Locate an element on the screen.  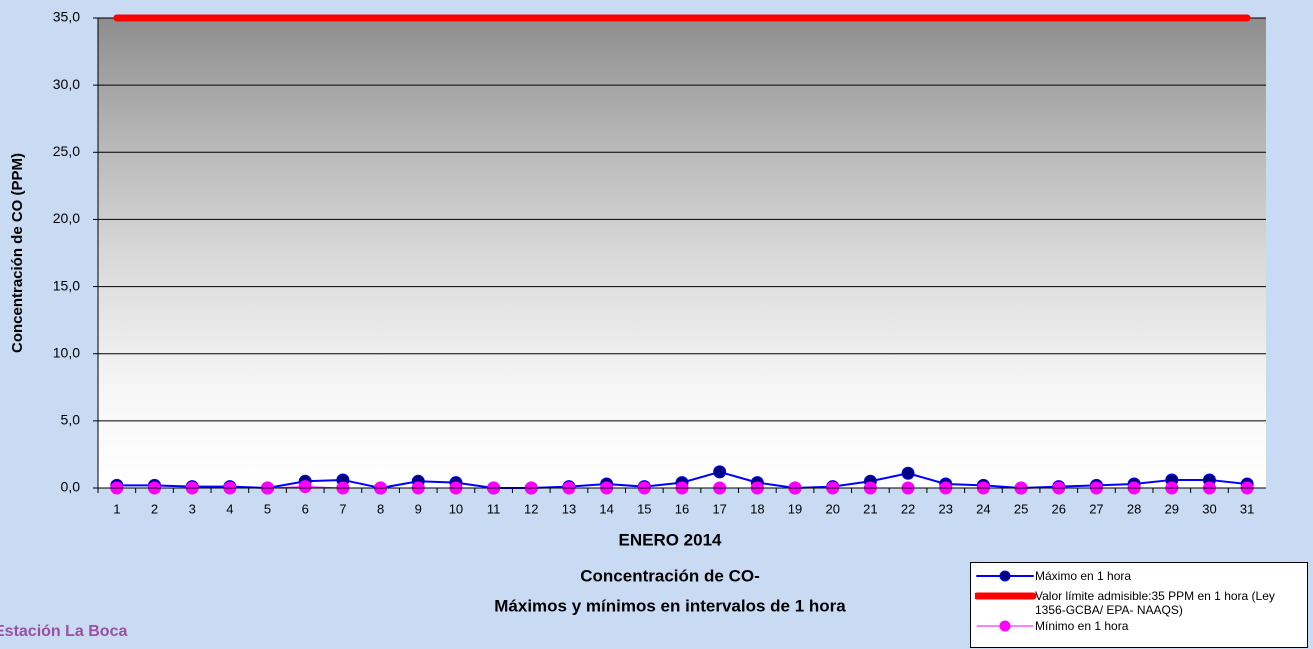
x-tick-label: 6 is located at coordinates (305, 508).